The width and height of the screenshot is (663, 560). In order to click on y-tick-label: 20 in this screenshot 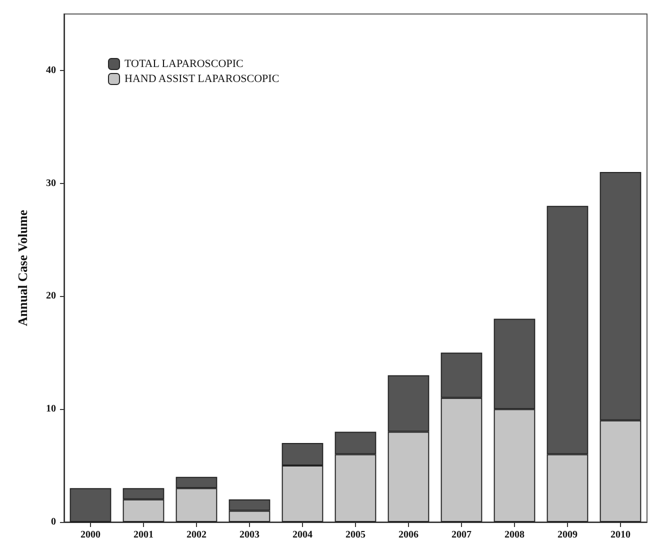, I will do `click(51, 296)`.